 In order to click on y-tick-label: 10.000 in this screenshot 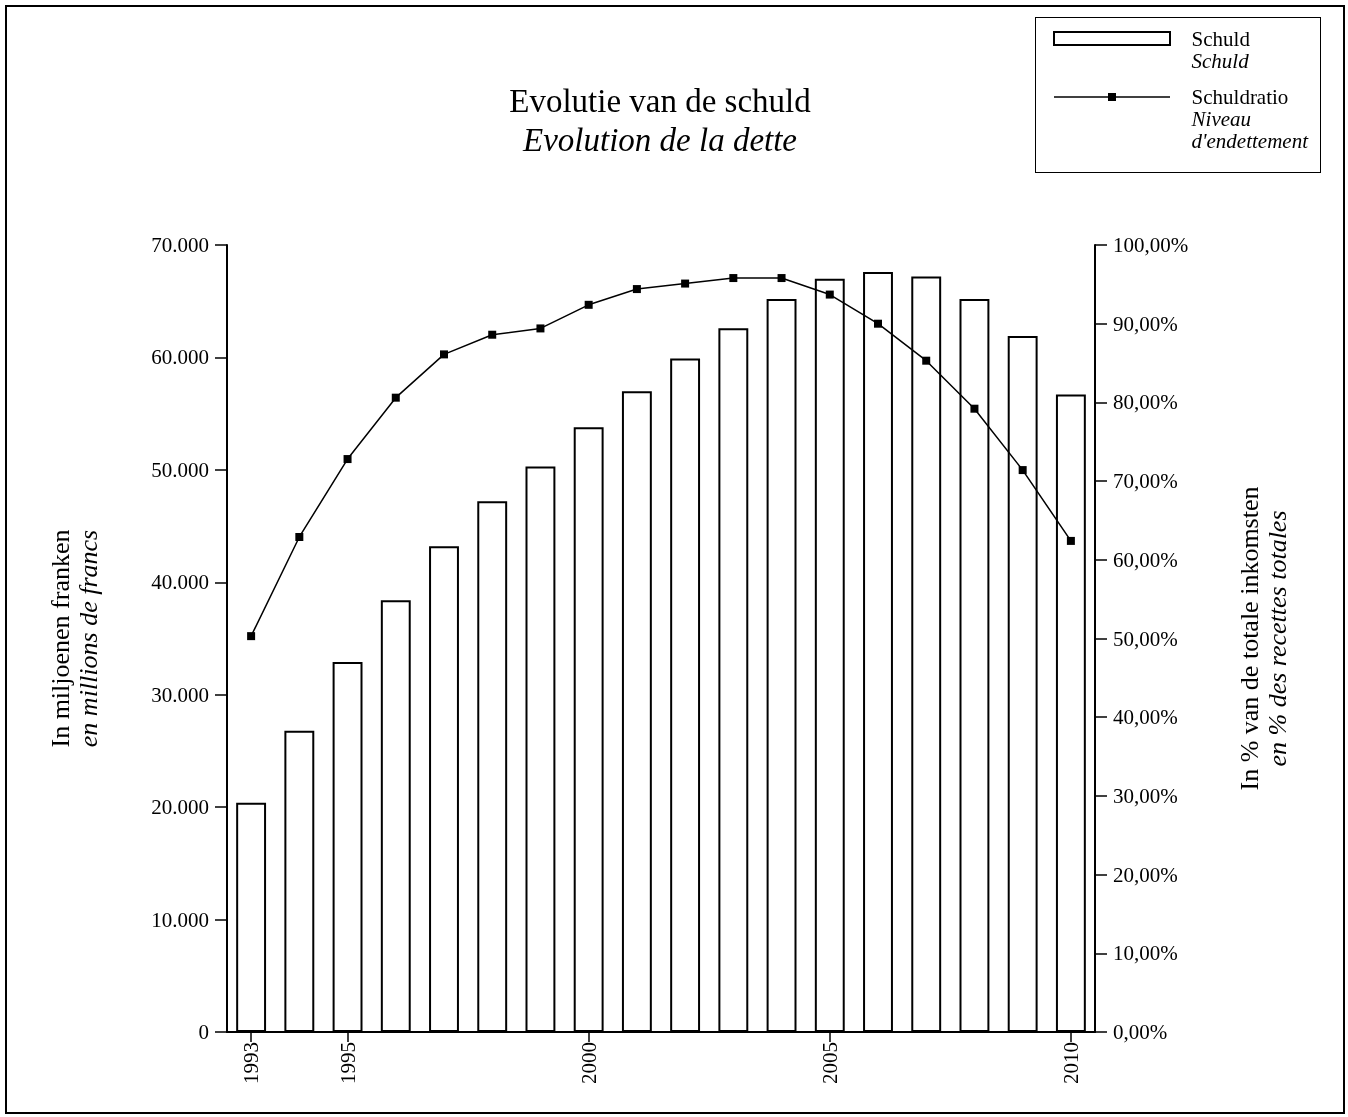, I will do `click(180, 919)`.